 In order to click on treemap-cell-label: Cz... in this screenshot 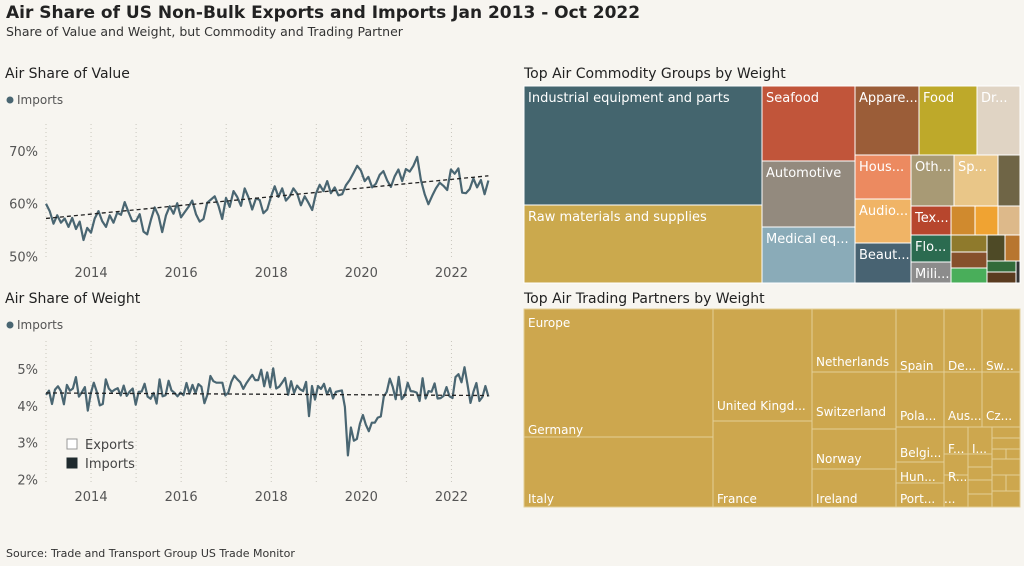, I will do `click(999, 416)`.